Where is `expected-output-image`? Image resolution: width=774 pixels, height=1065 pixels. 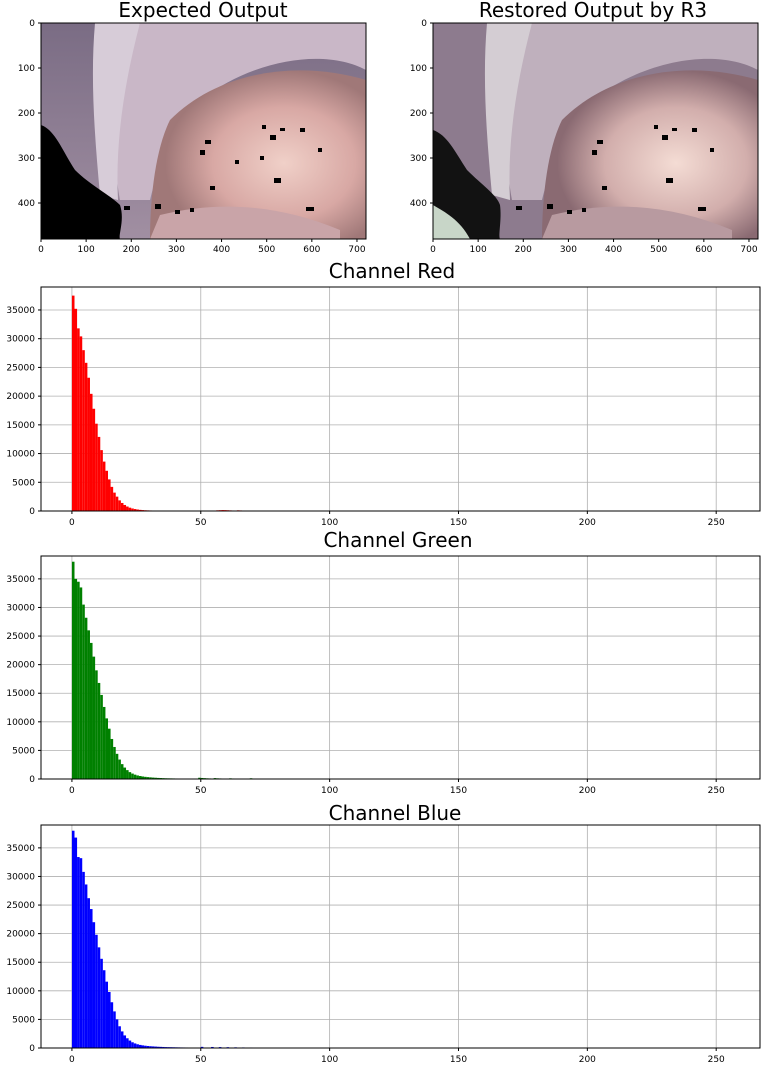
expected-output-image is located at coordinates (203, 131).